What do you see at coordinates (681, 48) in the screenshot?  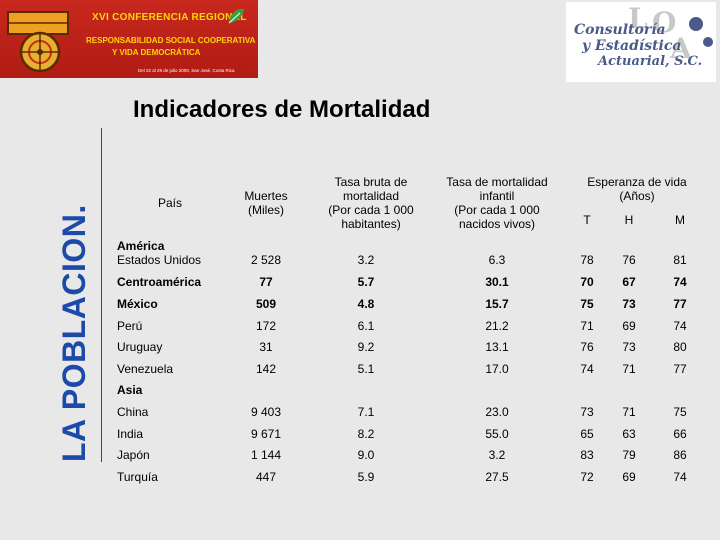 I see `svg-text: A` at bounding box center [681, 48].